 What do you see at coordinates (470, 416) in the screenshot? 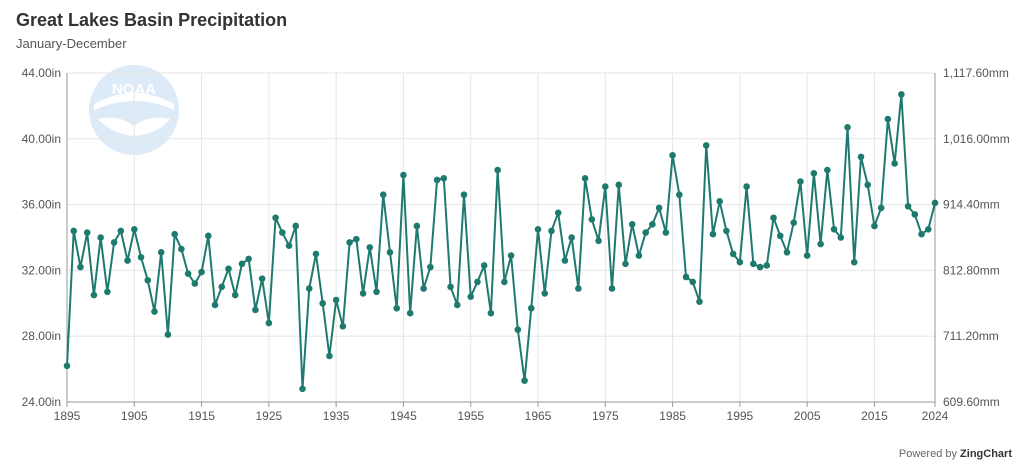
I see `x-tick-label: 1955` at bounding box center [470, 416].